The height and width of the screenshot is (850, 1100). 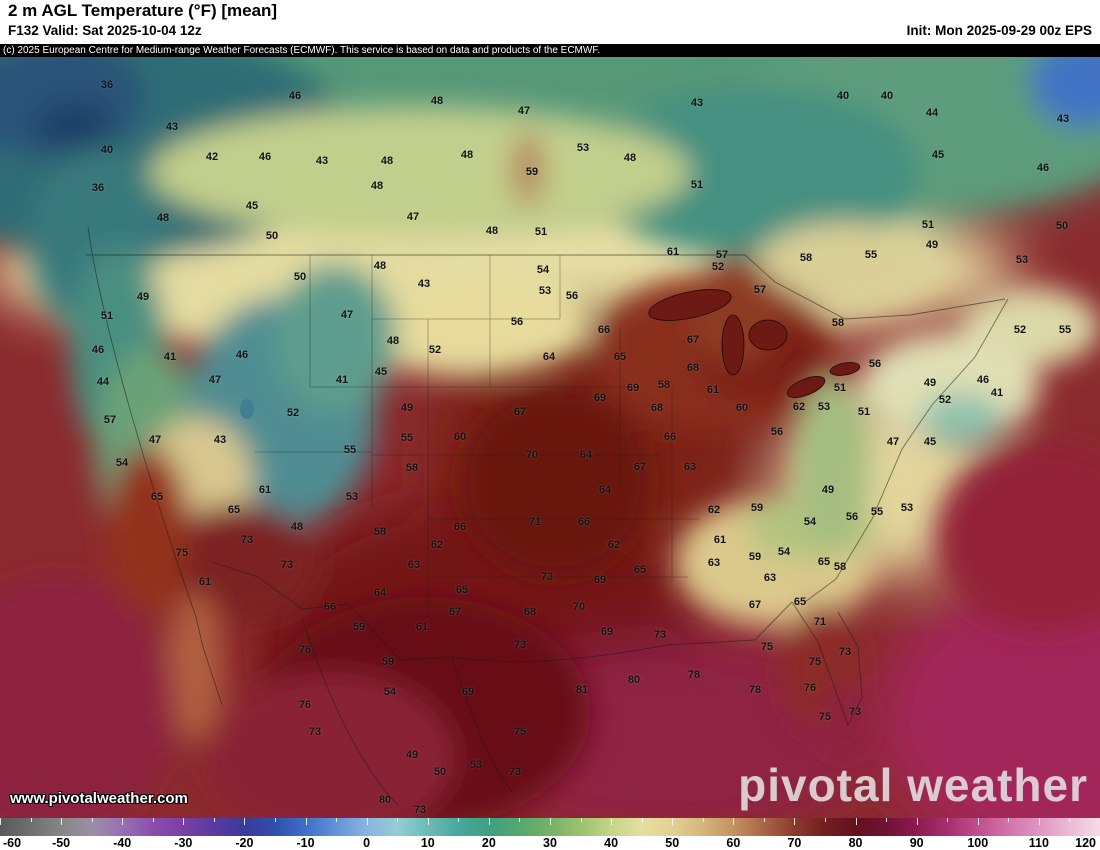 What do you see at coordinates (122, 843) in the screenshot?
I see `colorbar-tick-label: -40` at bounding box center [122, 843].